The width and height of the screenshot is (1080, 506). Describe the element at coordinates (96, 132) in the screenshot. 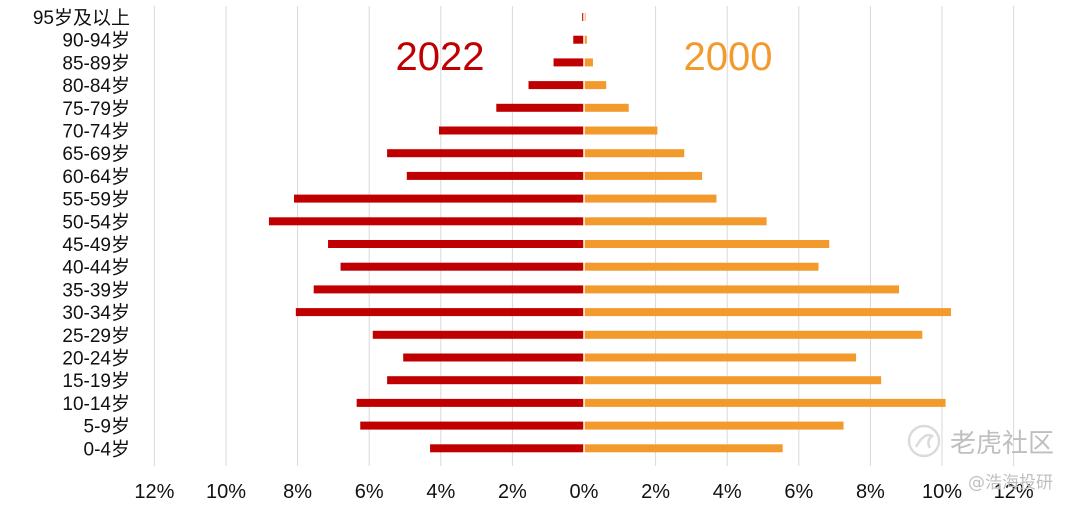

I see `category-label: 70-74岁` at that location.